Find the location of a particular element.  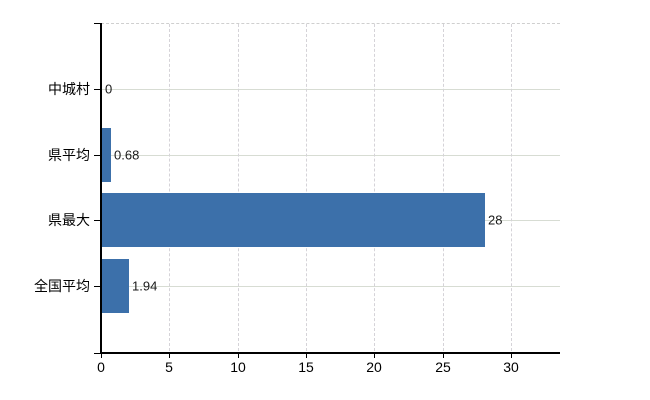

bar-value-label: 28 is located at coordinates (495, 220).